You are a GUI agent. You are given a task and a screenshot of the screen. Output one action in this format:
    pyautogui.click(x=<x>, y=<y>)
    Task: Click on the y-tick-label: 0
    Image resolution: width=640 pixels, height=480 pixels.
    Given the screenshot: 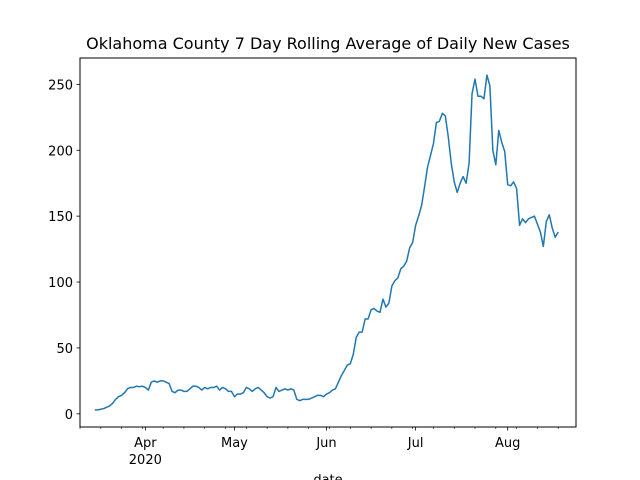 What is the action you would take?
    pyautogui.click(x=69, y=415)
    